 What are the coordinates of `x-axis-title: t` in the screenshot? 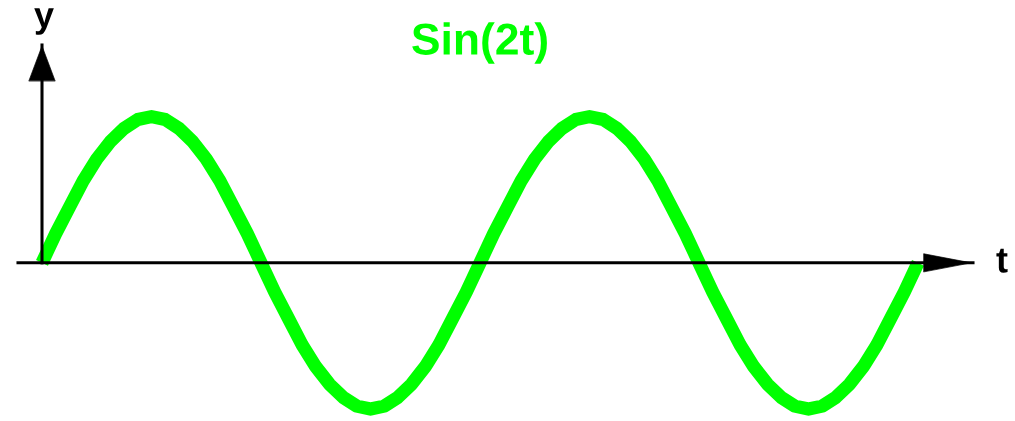 It's located at (1002, 260).